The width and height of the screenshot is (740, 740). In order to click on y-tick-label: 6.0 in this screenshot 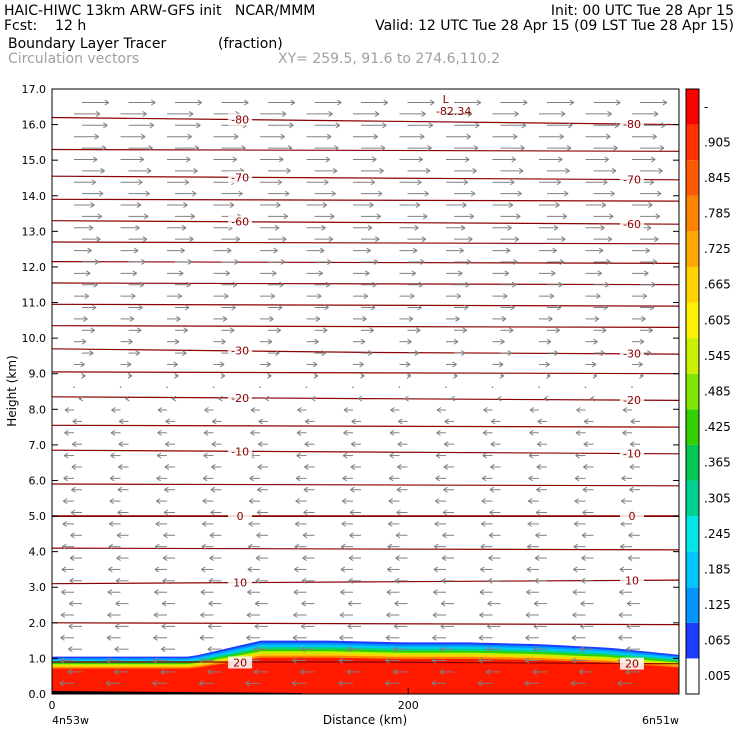, I will do `click(38, 480)`.